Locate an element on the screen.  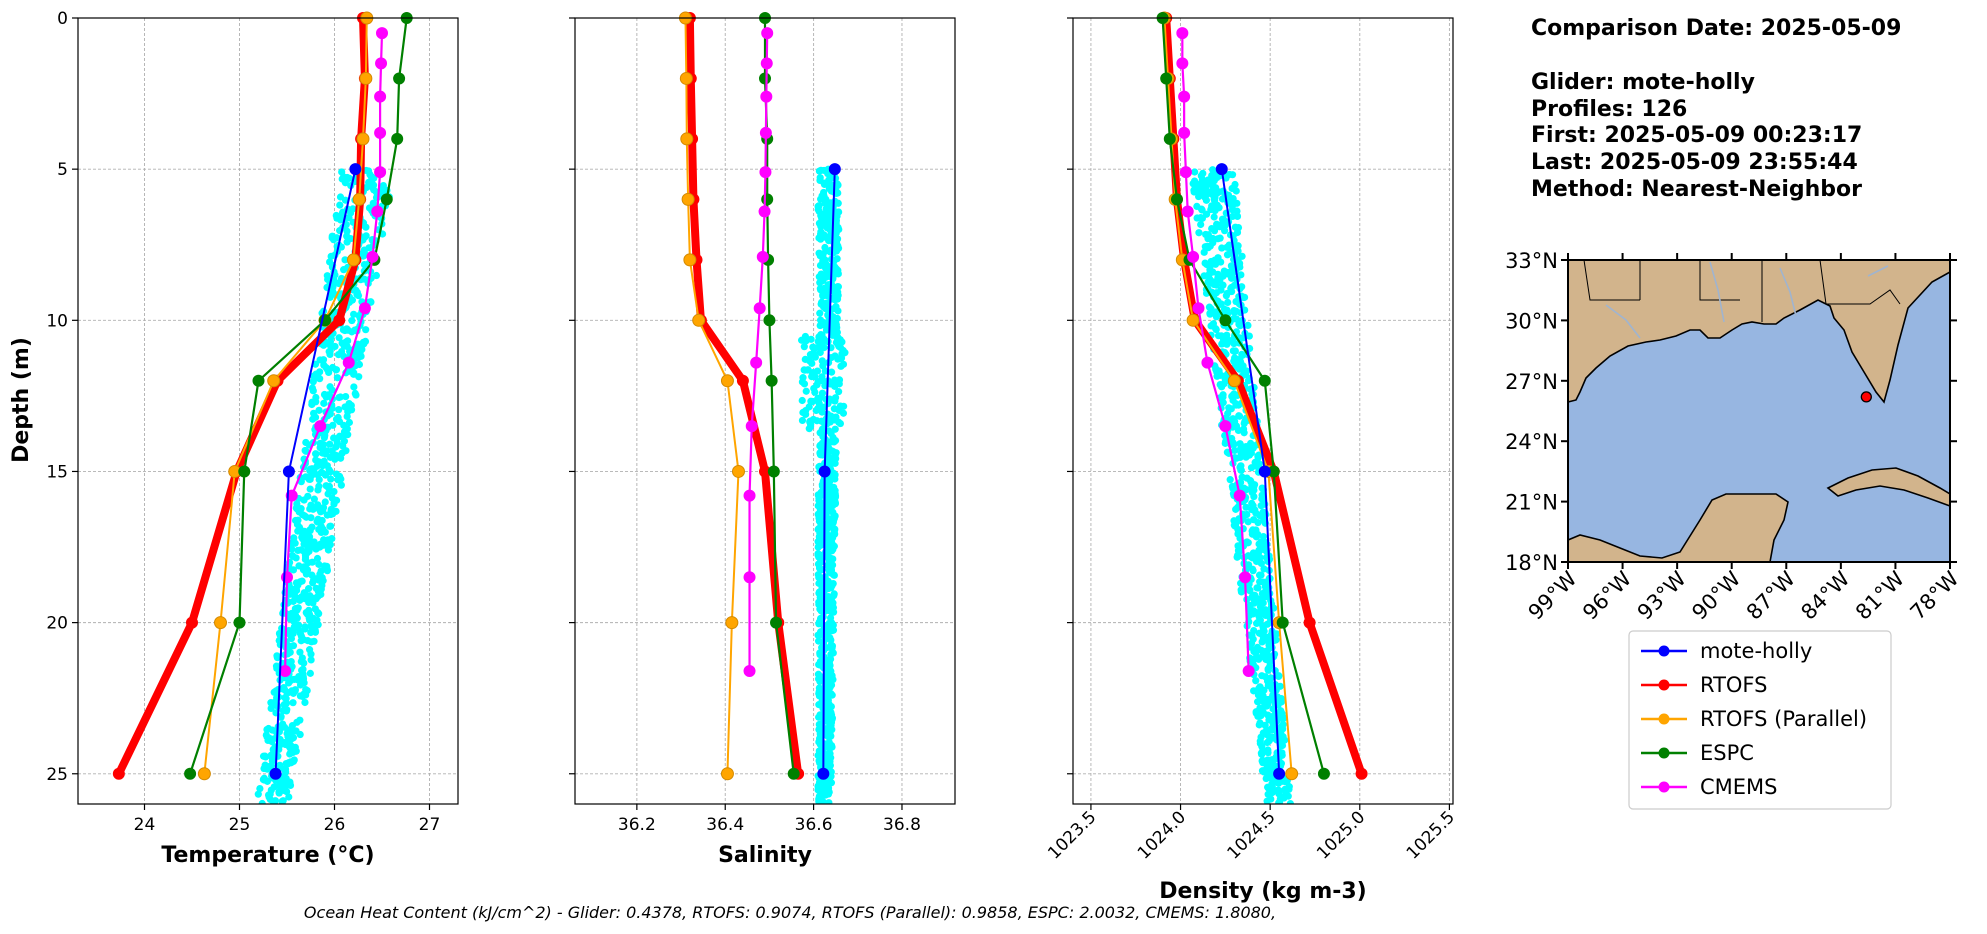
legend-item-rtofs_parallel: RTOFS (Parallel) is located at coordinates (1754, 719).